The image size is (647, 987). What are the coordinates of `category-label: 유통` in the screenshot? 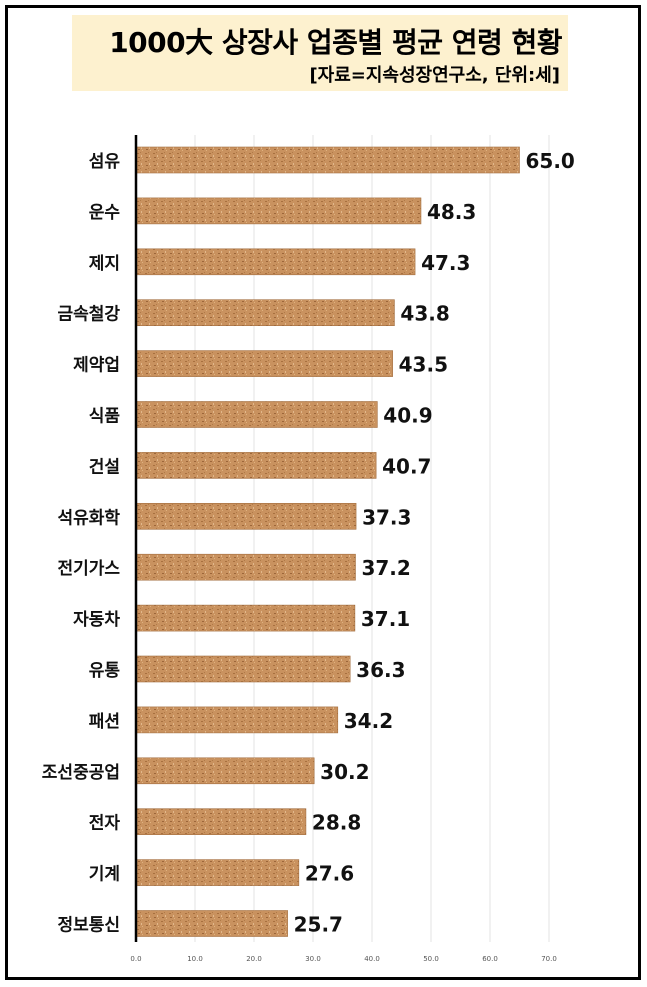 It's located at (105, 671).